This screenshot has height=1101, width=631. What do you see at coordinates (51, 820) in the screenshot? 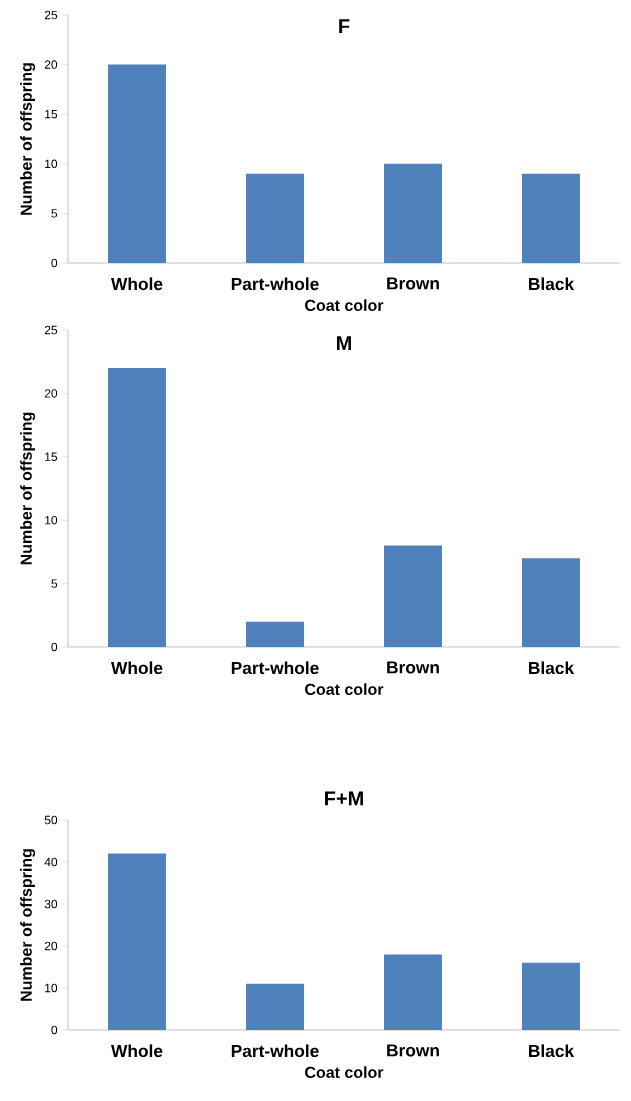
I see `y-tick-label: 50` at bounding box center [51, 820].